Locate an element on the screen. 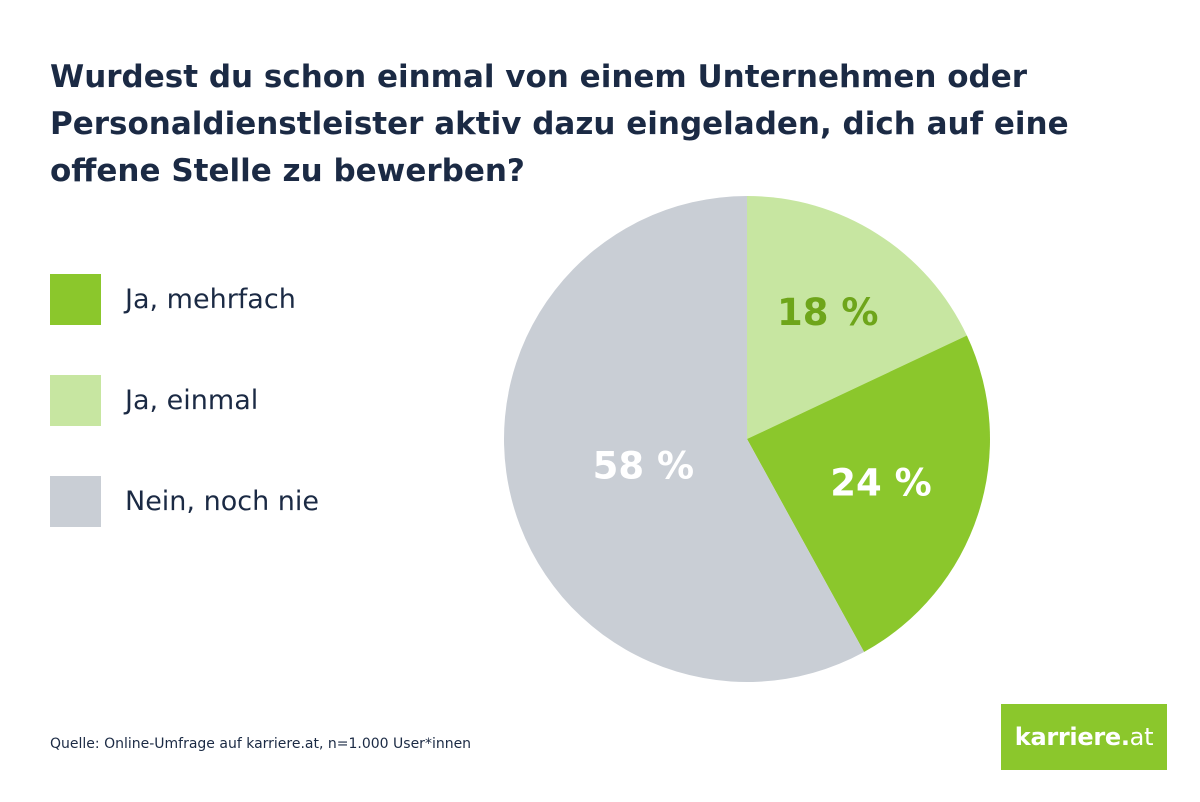  legend-item-ja-einmal: Ja, einmal is located at coordinates (250, 401).